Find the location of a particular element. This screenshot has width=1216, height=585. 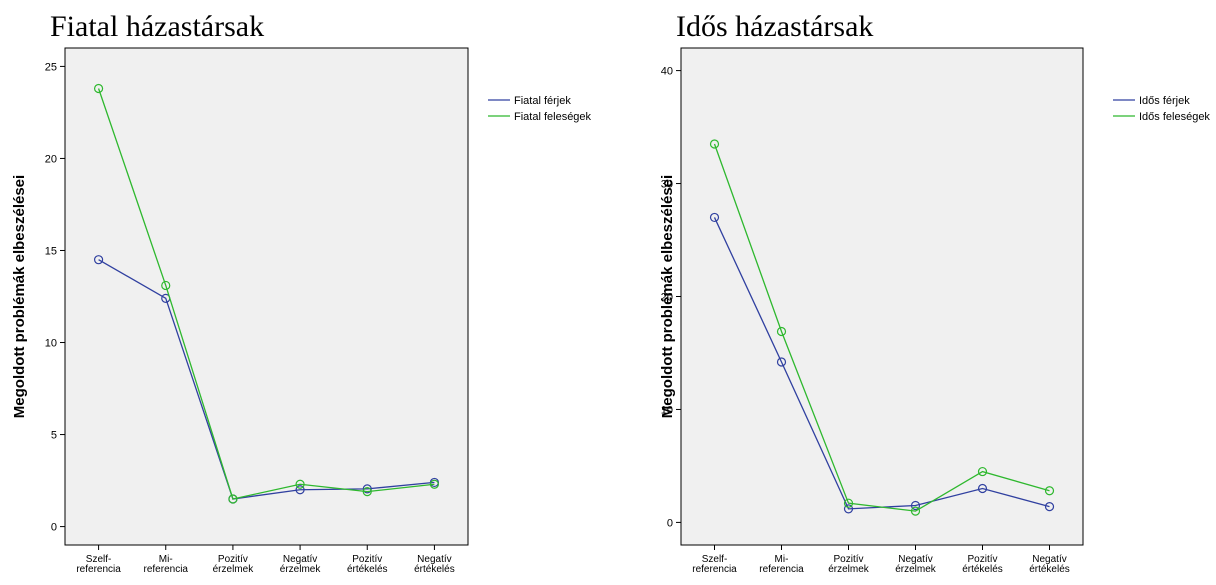

legend-label: Fiatal feleségek is located at coordinates (553, 117).